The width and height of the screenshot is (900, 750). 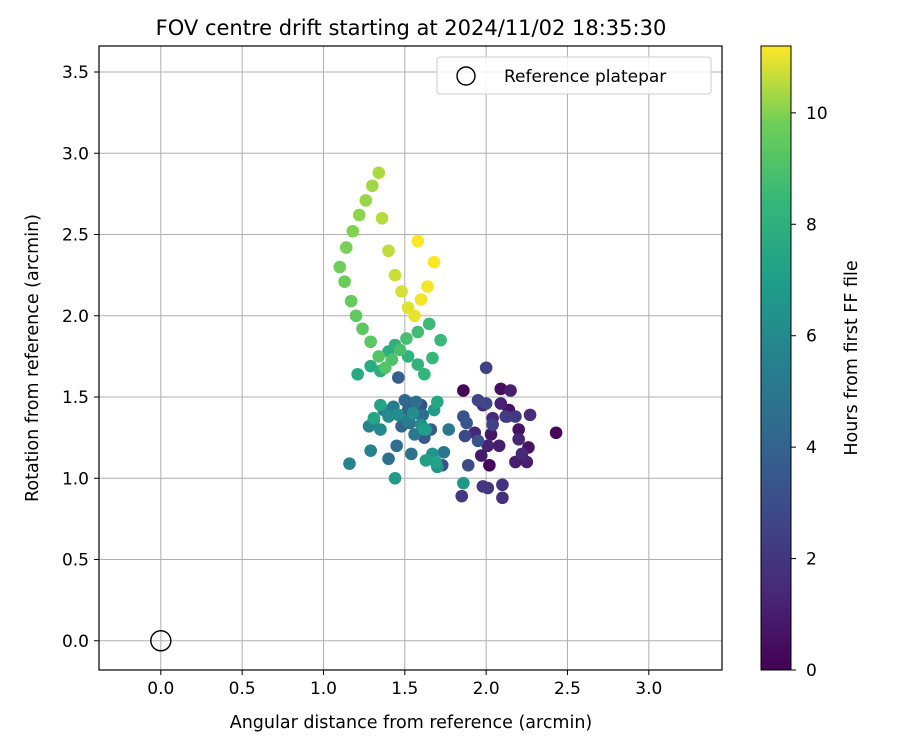 I want to click on y-tick-label: 1.0, so click(x=75, y=479).